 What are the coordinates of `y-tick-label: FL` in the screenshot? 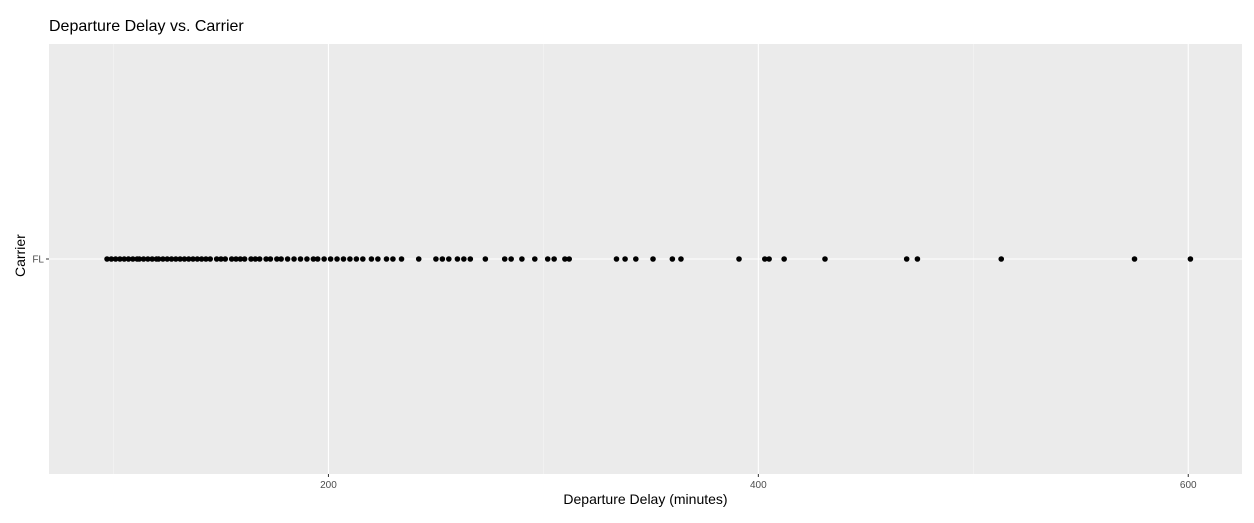 It's located at (38, 260).